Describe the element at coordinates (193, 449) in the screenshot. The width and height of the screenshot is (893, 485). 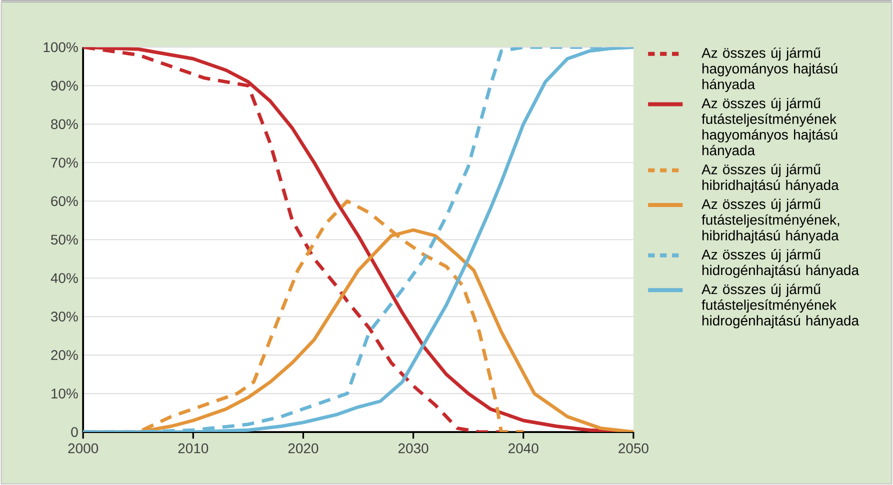
I see `x-tick-label: 2010` at that location.